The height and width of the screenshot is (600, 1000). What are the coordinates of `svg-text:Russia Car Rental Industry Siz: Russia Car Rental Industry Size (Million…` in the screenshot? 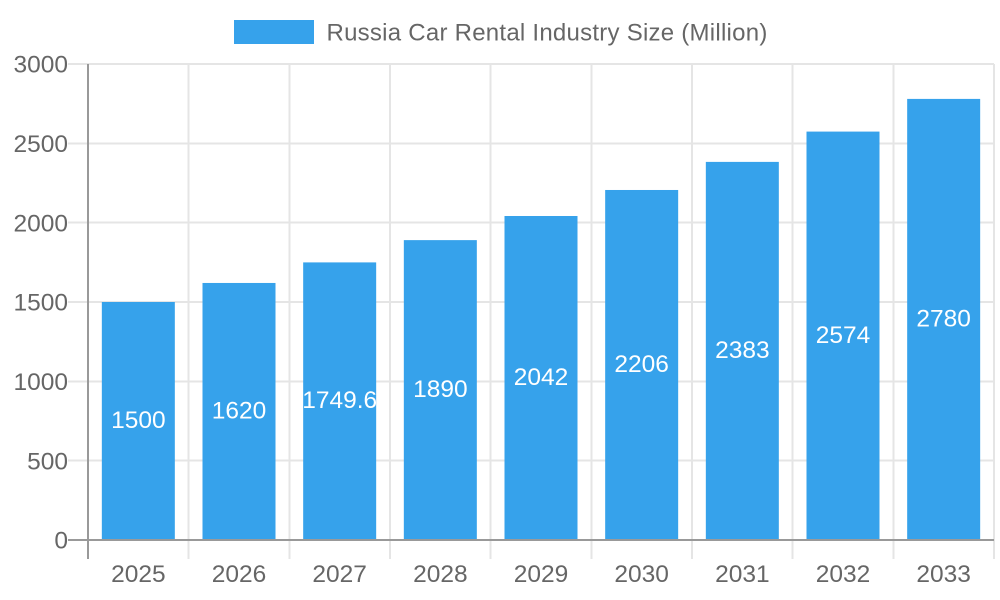 It's located at (547, 33).